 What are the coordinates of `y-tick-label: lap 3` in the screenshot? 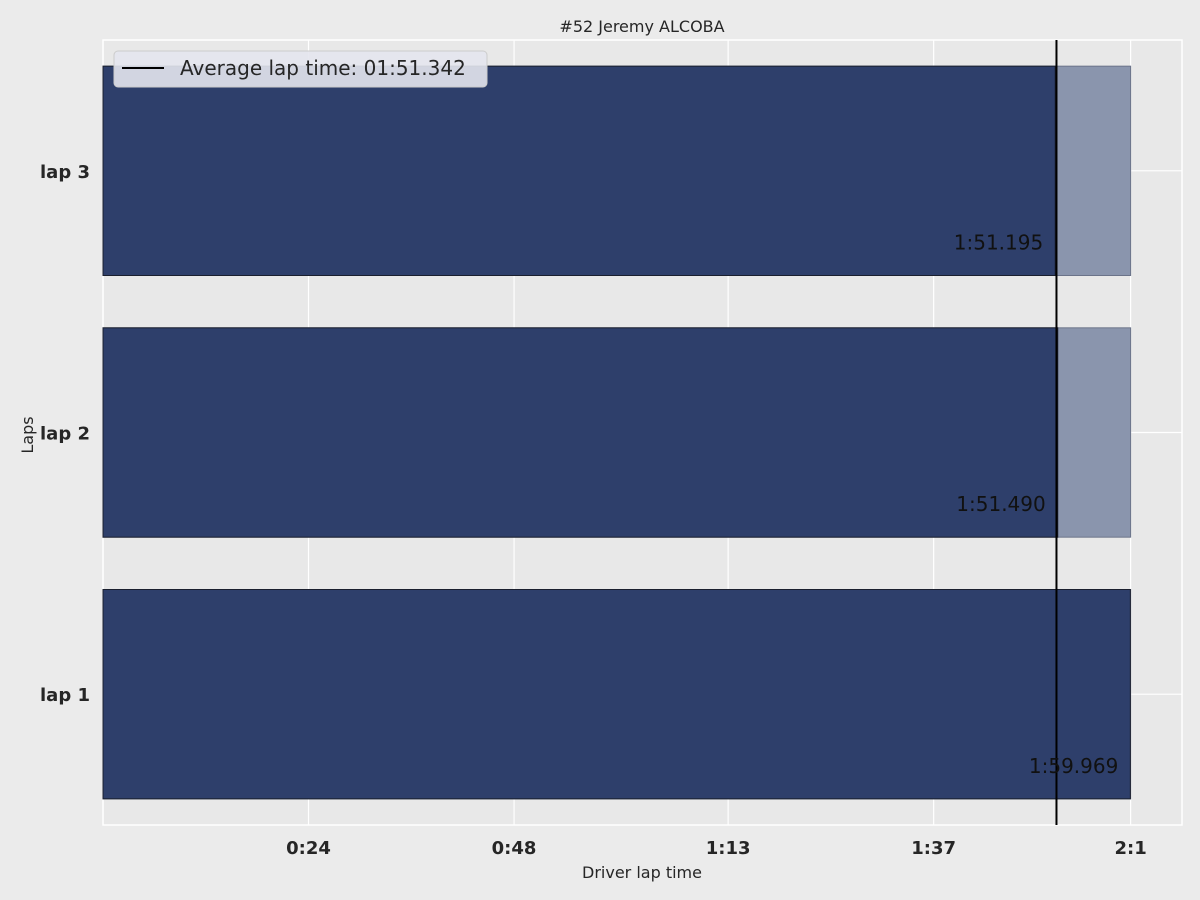 It's located at (65, 172).